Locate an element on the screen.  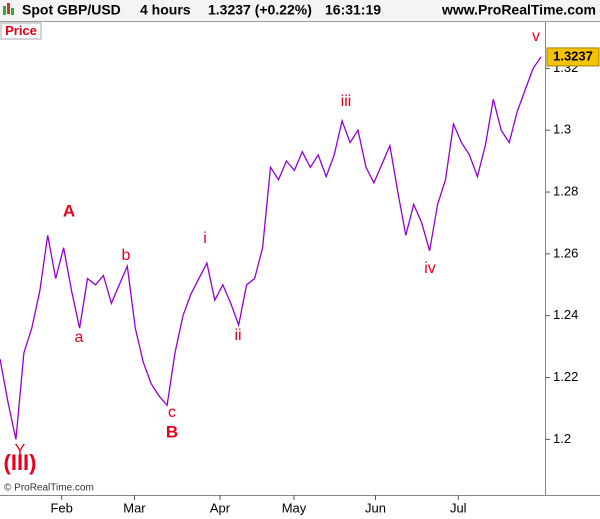
header-bar is located at coordinates (300, 10).